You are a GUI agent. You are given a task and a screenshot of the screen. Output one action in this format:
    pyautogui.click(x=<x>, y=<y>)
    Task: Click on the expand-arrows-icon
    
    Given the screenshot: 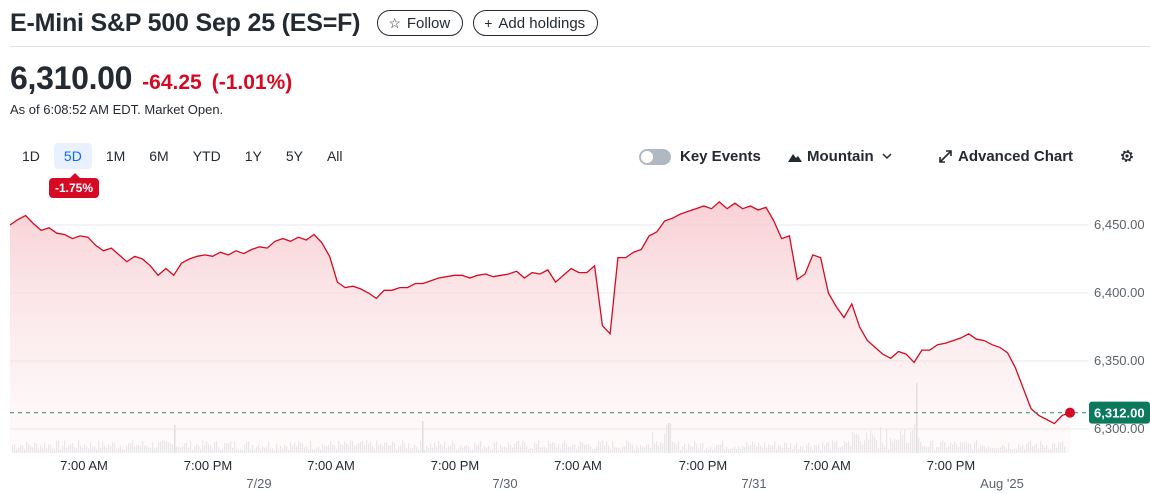 What is the action you would take?
    pyautogui.click(x=945, y=156)
    